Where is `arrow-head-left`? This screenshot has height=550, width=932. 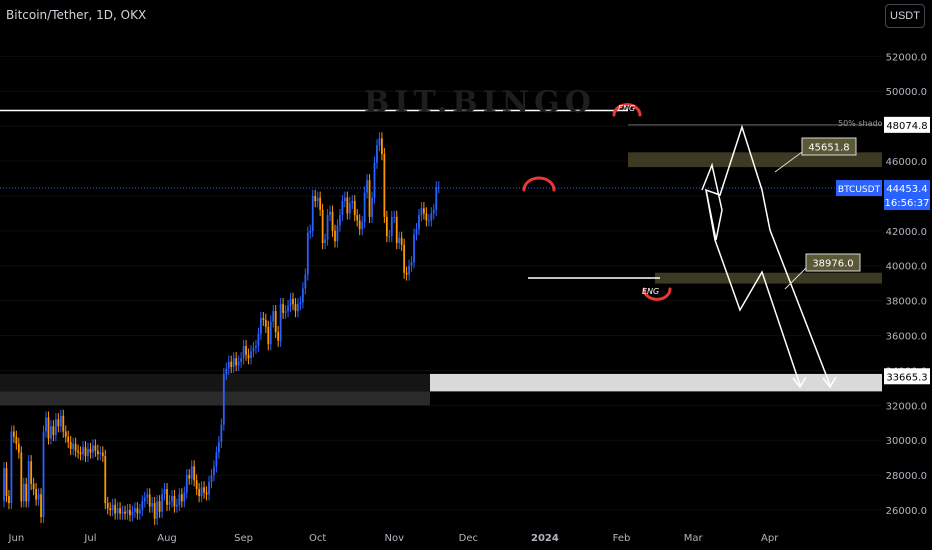
arrow-head-left is located at coordinates (799, 382).